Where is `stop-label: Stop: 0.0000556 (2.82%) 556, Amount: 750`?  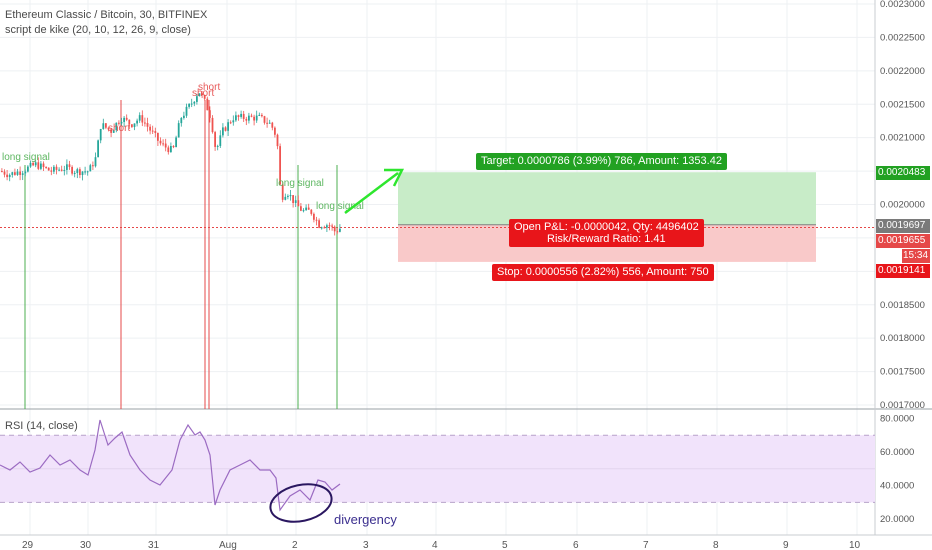 stop-label: Stop: 0.0000556 (2.82%) 556, Amount: 750 is located at coordinates (603, 272).